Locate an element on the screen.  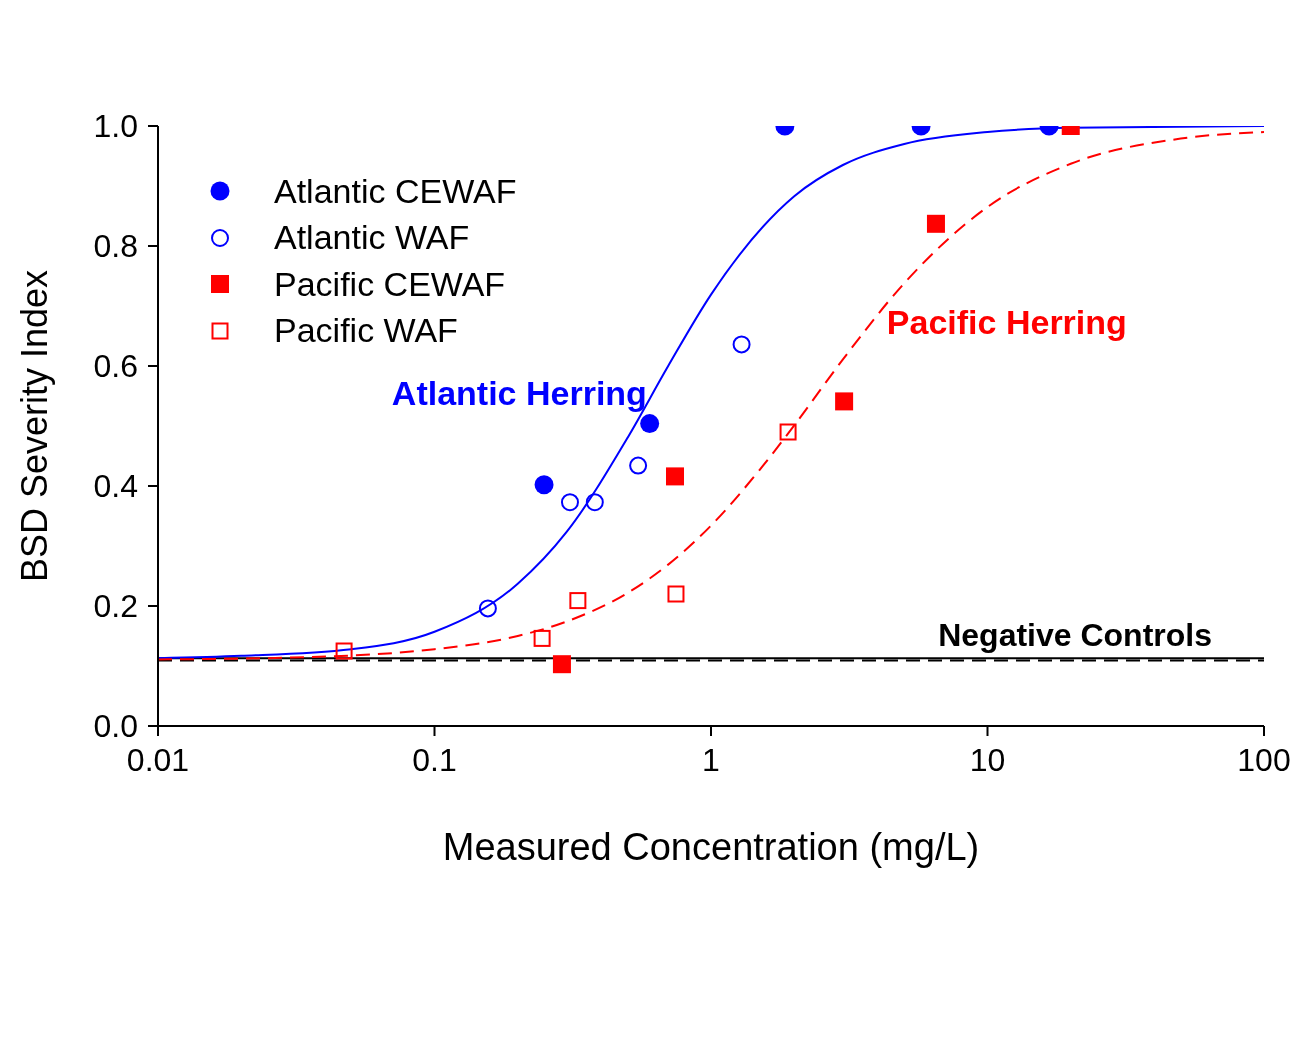
y-tick-label: 0.2 is located at coordinates (115, 606).